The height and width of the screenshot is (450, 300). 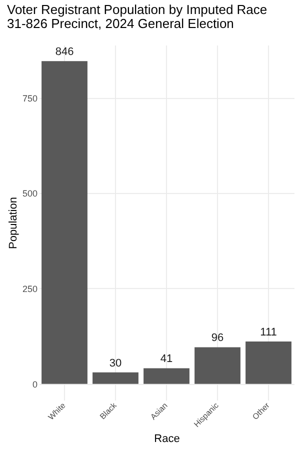 I want to click on y-tick-label: 250, so click(x=30, y=289).